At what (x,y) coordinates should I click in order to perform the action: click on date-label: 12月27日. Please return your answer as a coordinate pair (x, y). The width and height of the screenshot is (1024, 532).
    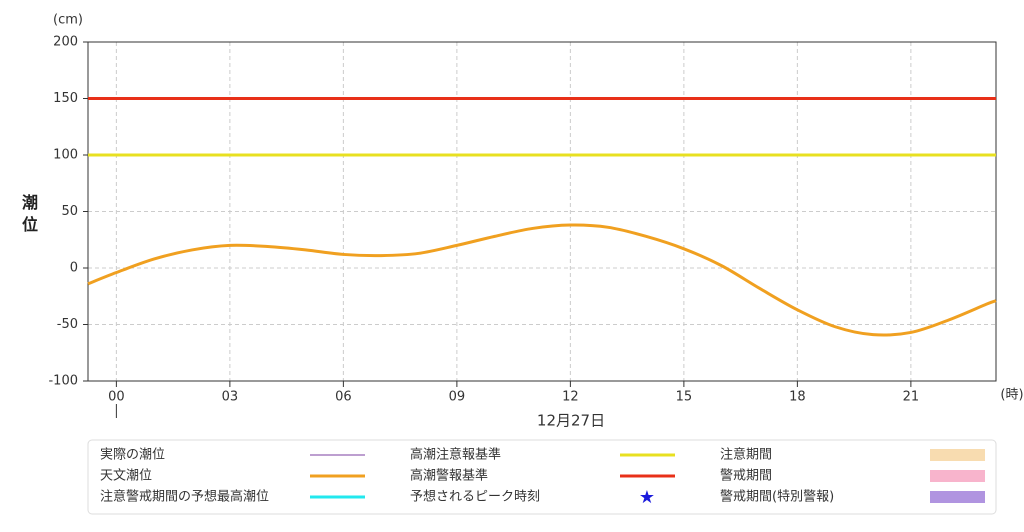
    Looking at the image, I should click on (571, 421).